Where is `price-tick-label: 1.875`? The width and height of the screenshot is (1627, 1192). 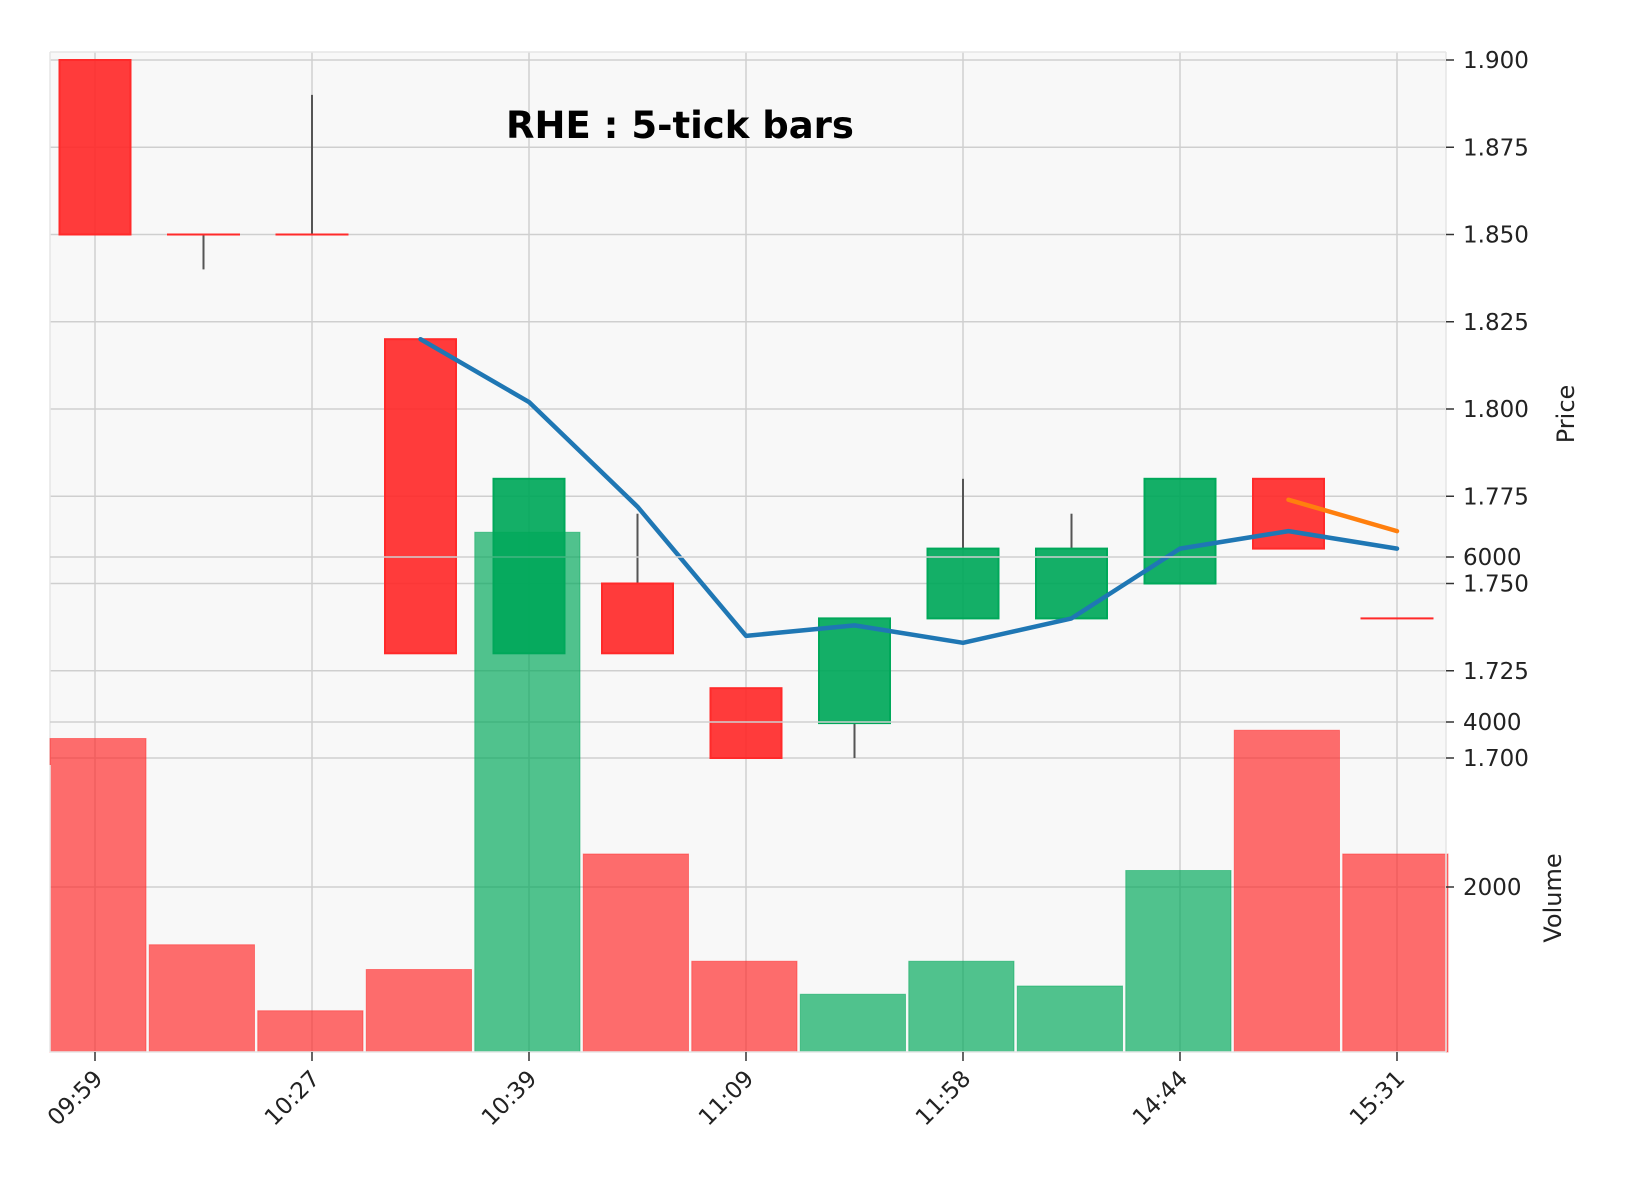
price-tick-label: 1.875 is located at coordinates (1496, 148).